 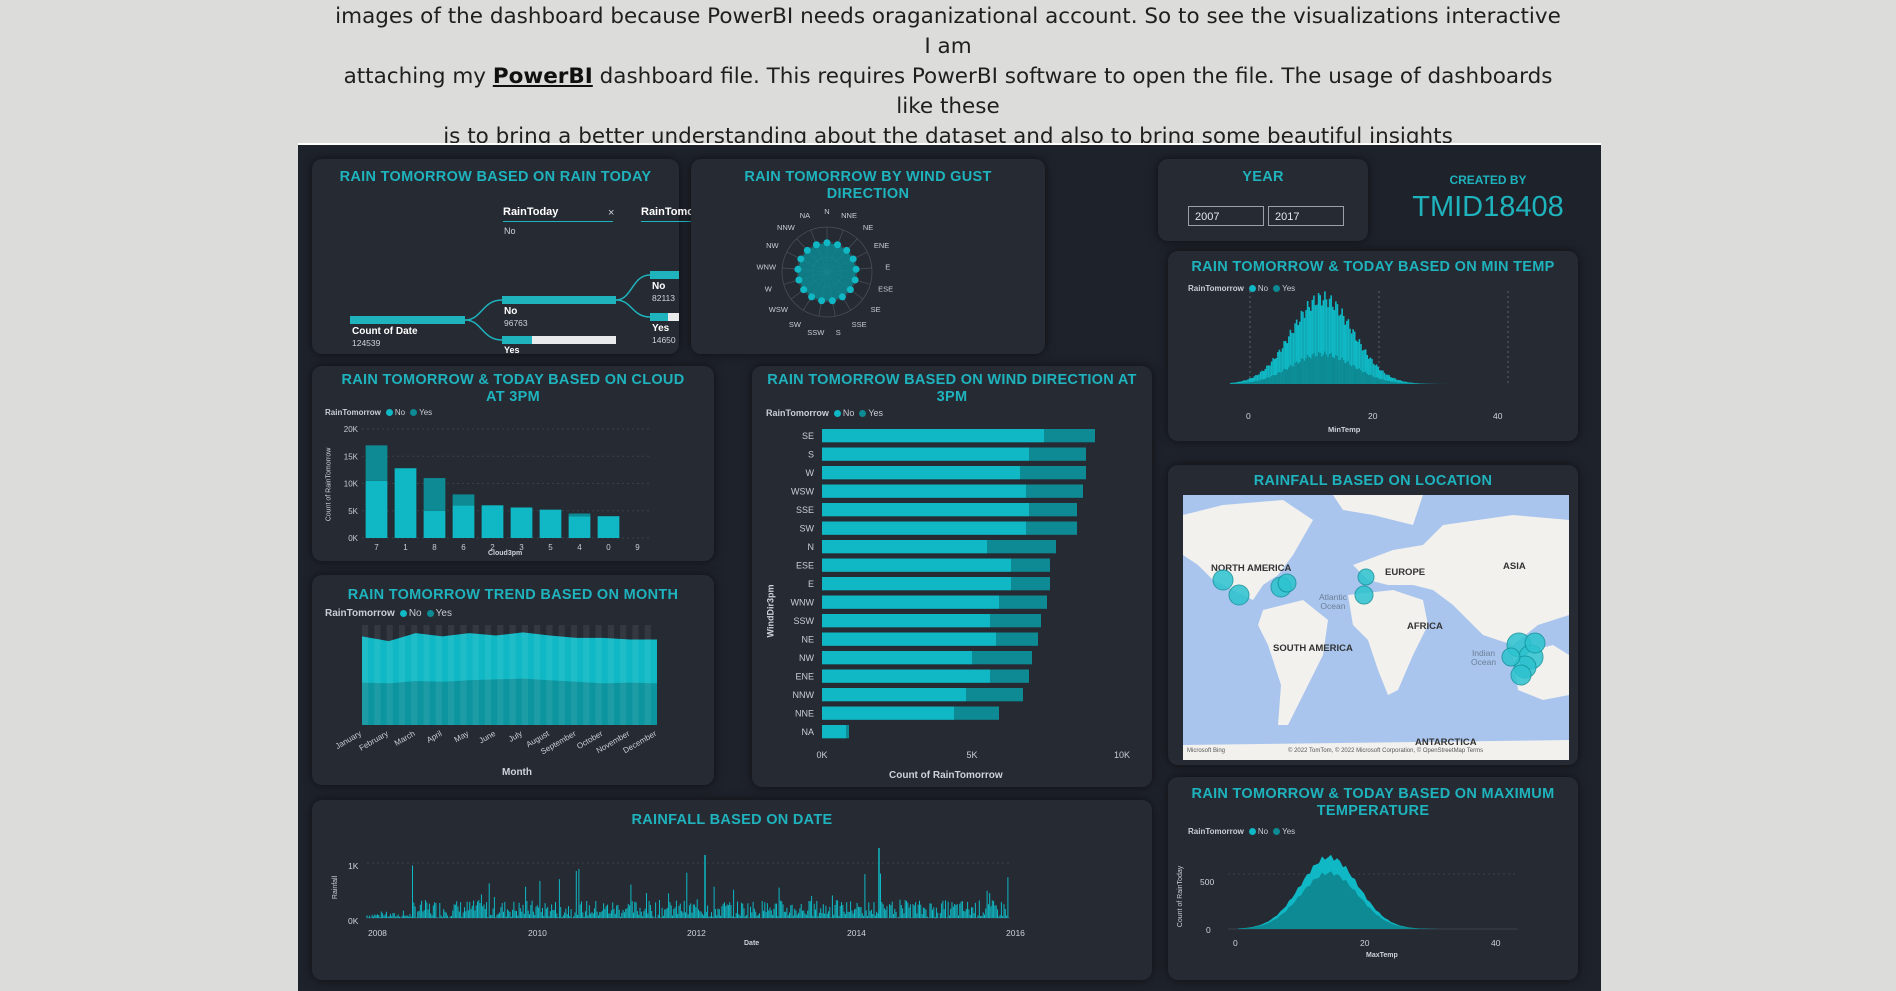 What do you see at coordinates (664, 340) in the screenshot?
I see `decomp-l2-yes-value: 14650` at bounding box center [664, 340].